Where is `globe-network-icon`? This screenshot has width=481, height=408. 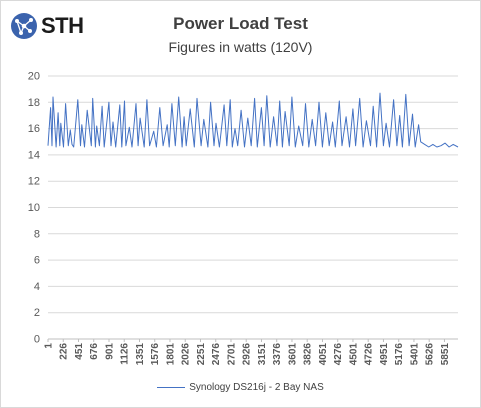 globe-network-icon is located at coordinates (24, 26).